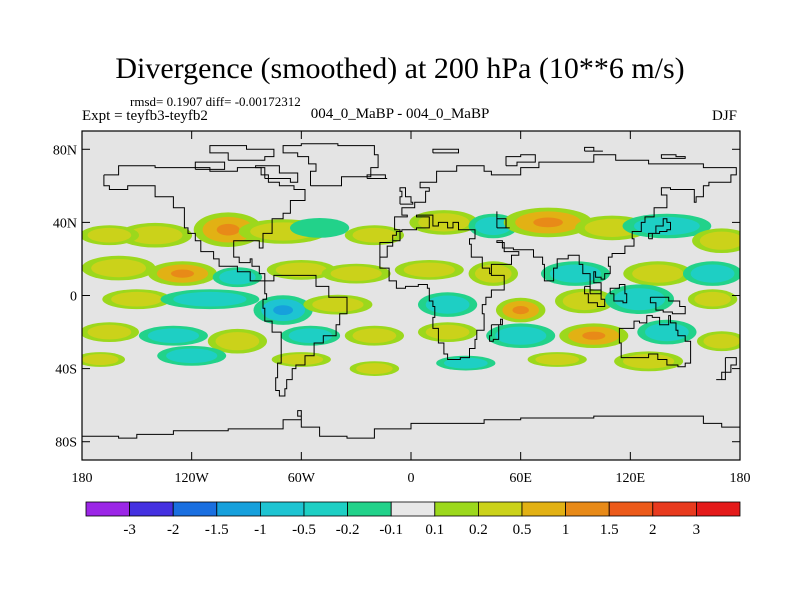  What do you see at coordinates (66, 370) in the screenshot?
I see `y-tick-label: 40S` at bounding box center [66, 370].